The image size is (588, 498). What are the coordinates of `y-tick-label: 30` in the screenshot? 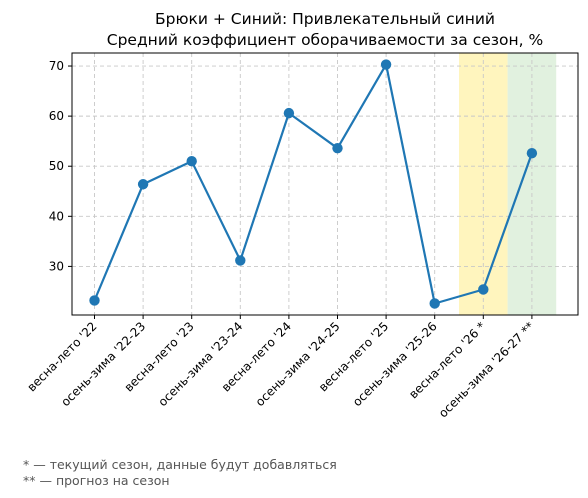 It's located at (56, 266).